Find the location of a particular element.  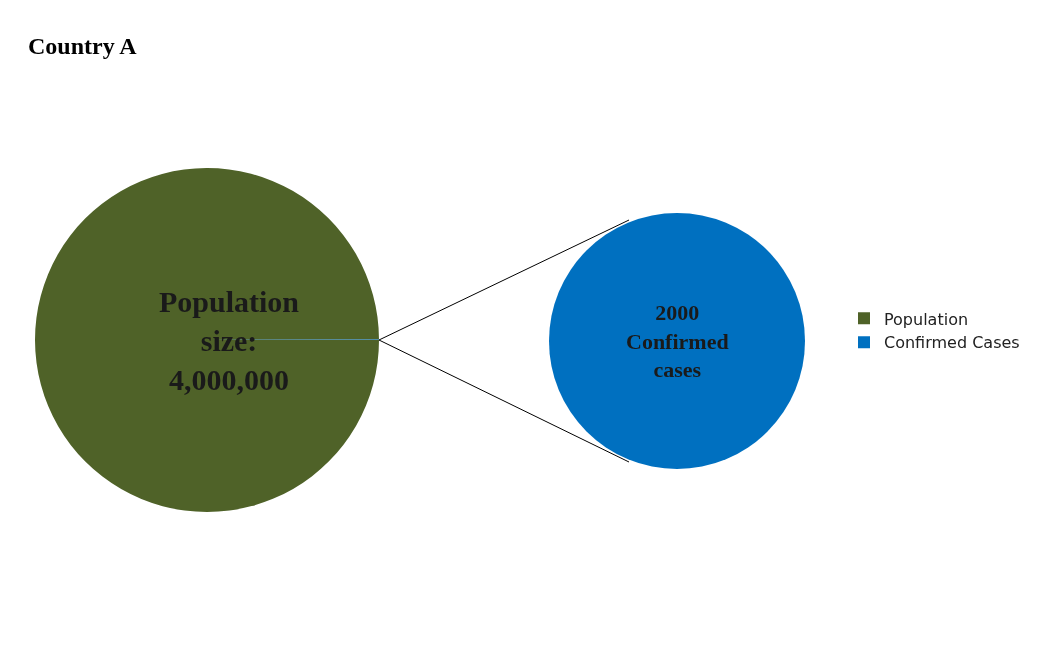

legend-label: Population is located at coordinates (926, 319).